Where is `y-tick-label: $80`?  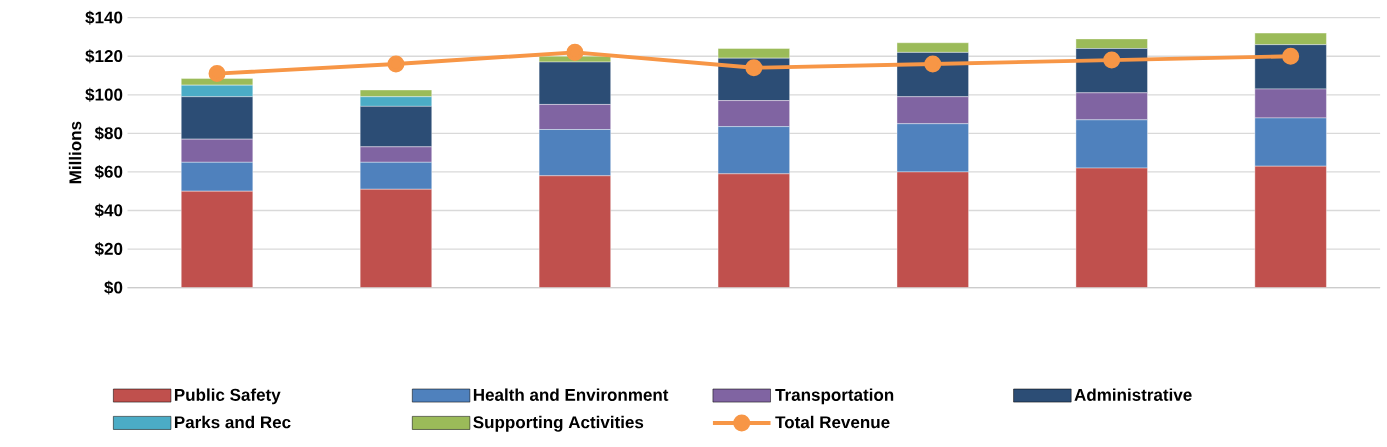 y-tick-label: $80 is located at coordinates (108, 133).